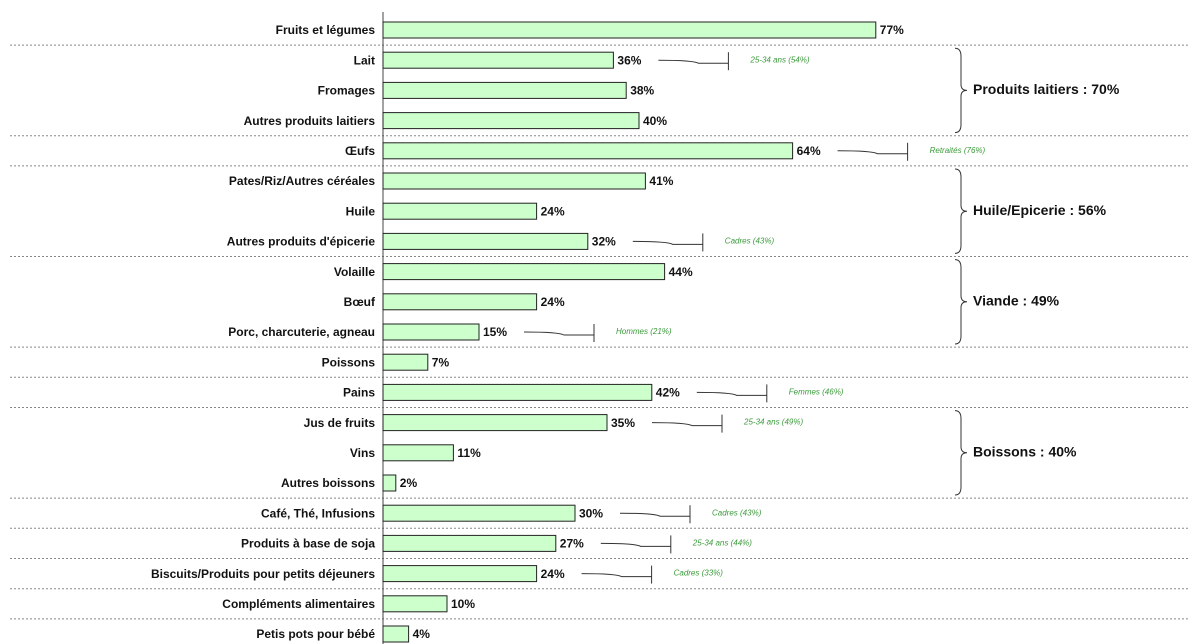  What do you see at coordinates (263, 574) in the screenshot?
I see `category-label: Biscuits/Produits pour petits déjeuners` at bounding box center [263, 574].